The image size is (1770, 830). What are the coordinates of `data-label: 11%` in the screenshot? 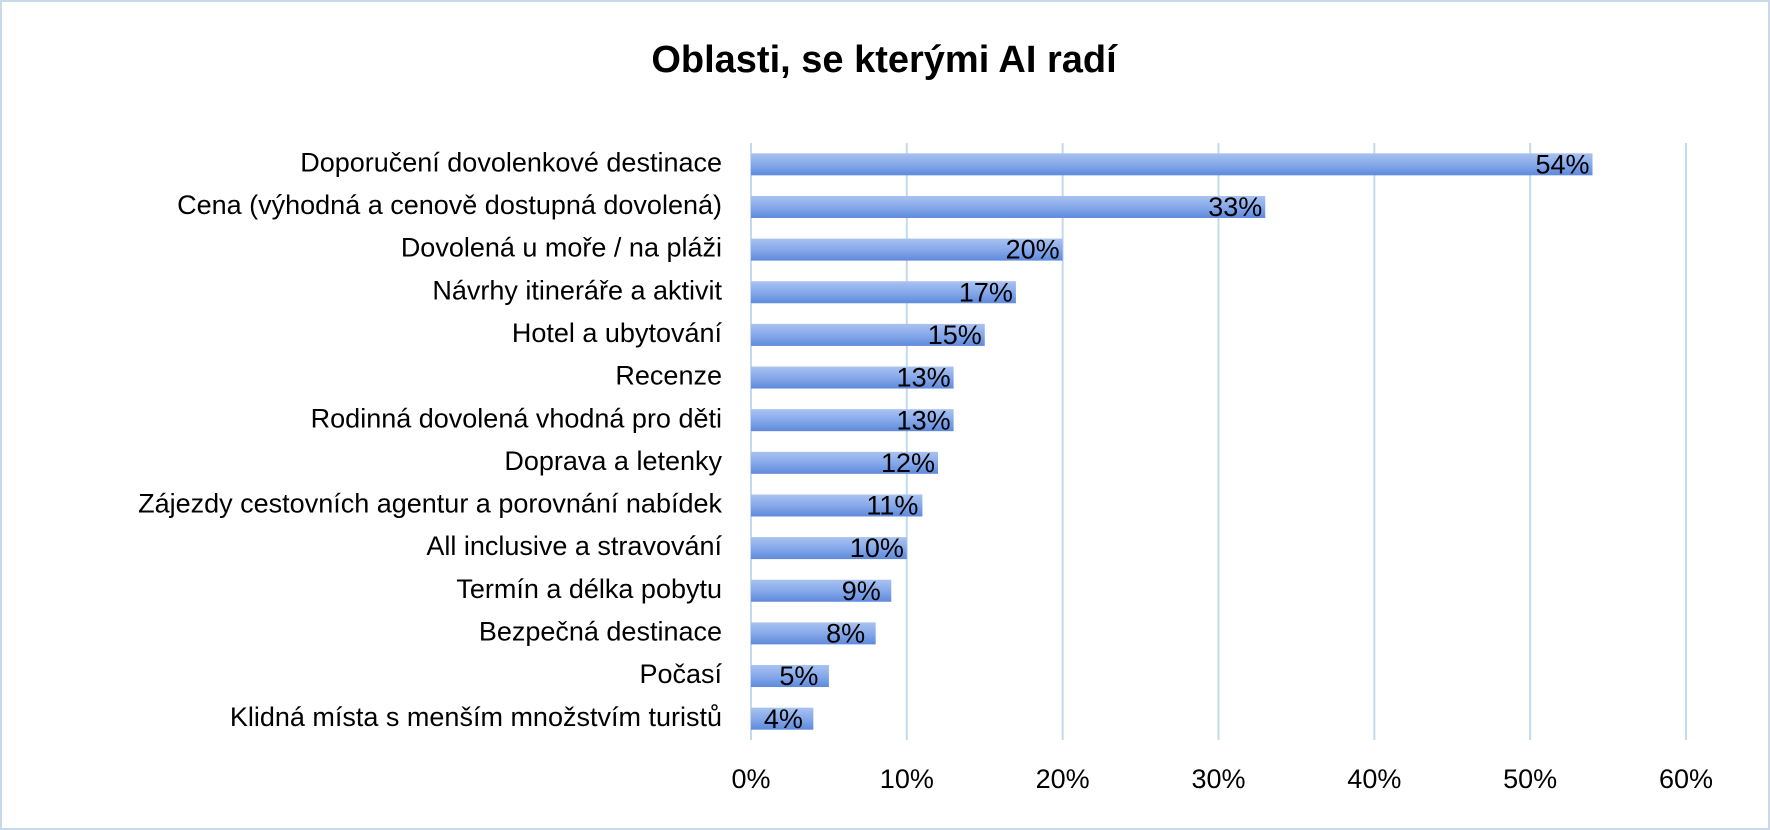 It's located at (892, 506).